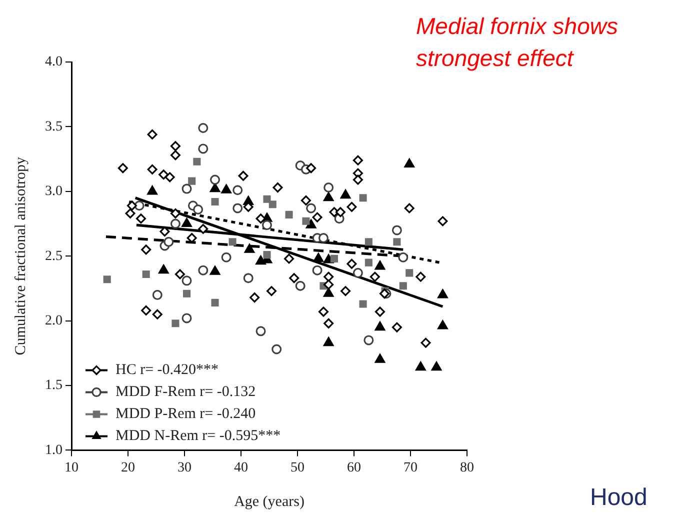 Image resolution: width=677 pixels, height=519 pixels. What do you see at coordinates (198, 436) in the screenshot?
I see `legend-label: MDD N-Rem r= -0.595***` at bounding box center [198, 436].